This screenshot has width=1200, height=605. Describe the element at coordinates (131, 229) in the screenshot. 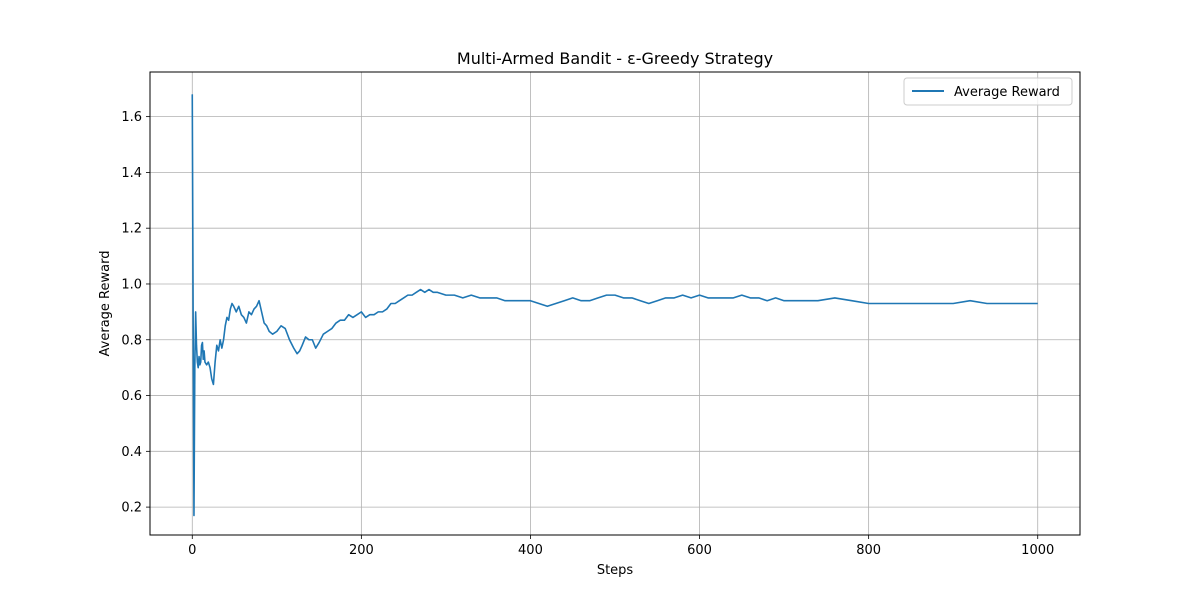

I see `y-tick-label: 1.2` at that location.